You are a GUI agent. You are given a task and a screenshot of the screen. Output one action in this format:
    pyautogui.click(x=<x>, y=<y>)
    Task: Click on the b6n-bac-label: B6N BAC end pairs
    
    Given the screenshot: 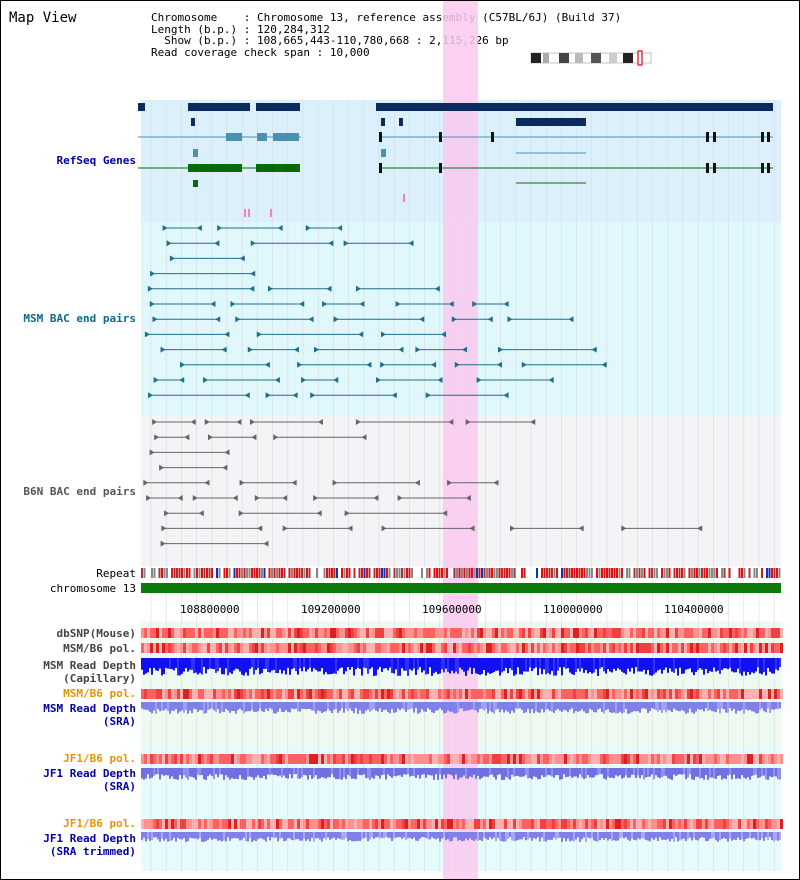 What is the action you would take?
    pyautogui.click(x=79, y=491)
    